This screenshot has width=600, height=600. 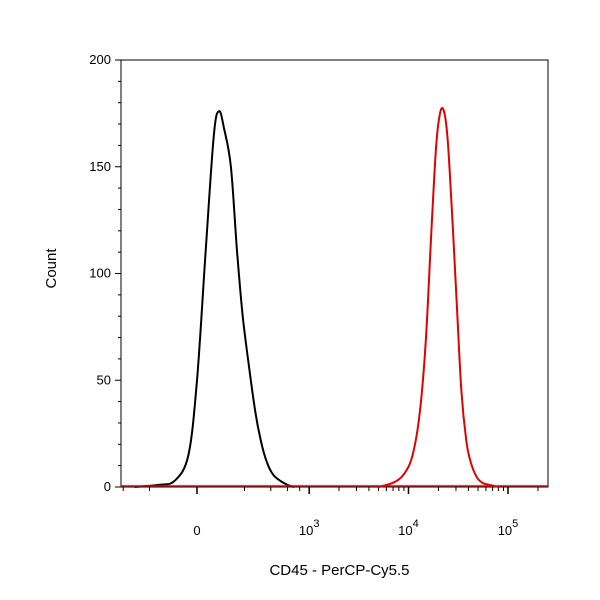 What do you see at coordinates (104, 379) in the screenshot?
I see `y-tick-label: 50` at bounding box center [104, 379].